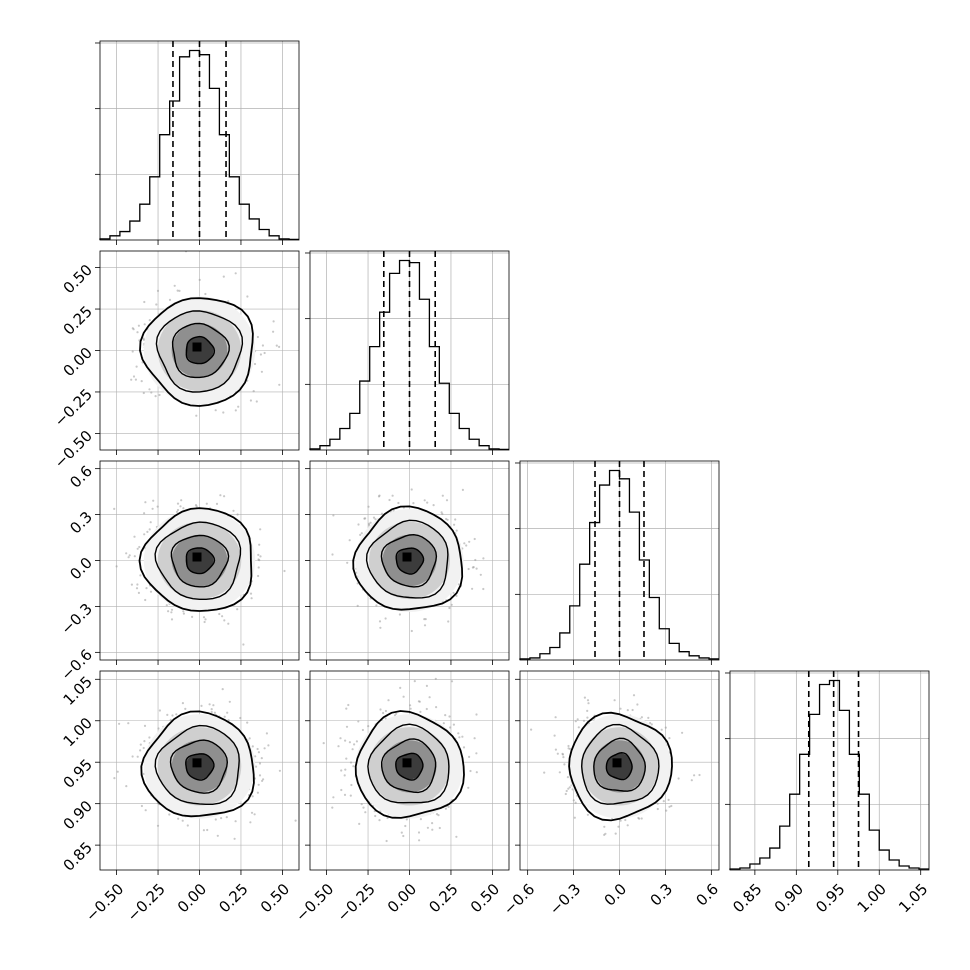 The width and height of the screenshot is (970, 970). What do you see at coordinates (519, 899) in the screenshot?
I see `x-tick-label: −0.6` at bounding box center [519, 899].